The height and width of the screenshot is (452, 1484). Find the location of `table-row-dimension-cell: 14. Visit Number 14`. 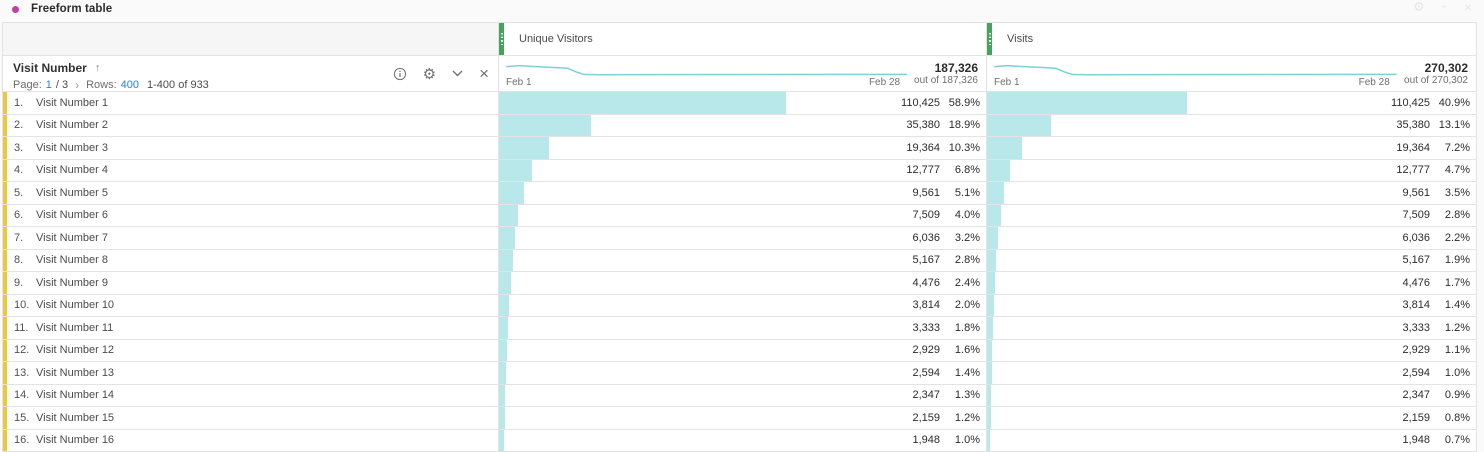

table-row-dimension-cell: 14. Visit Number 14 is located at coordinates (250, 395).